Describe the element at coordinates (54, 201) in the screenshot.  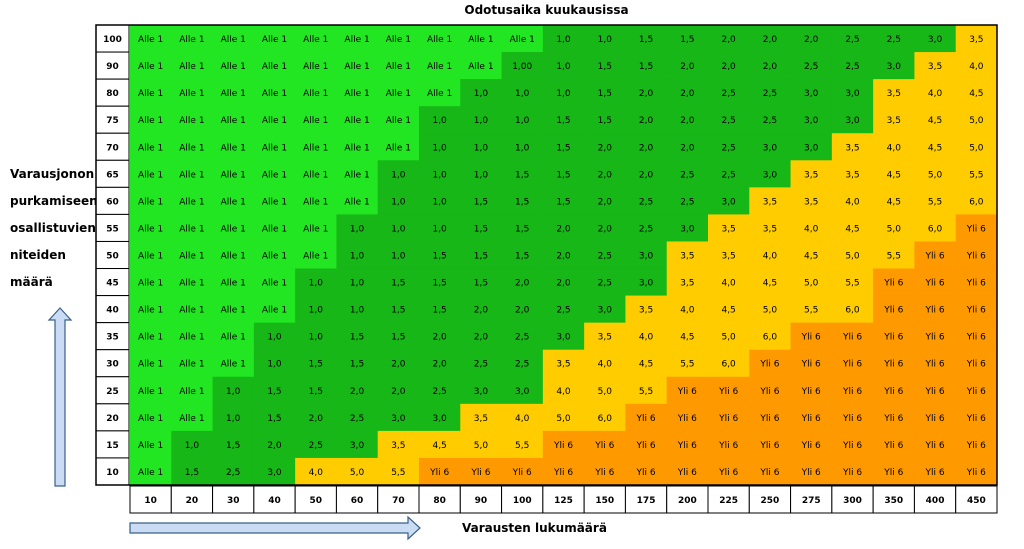
I see `y-axis-label-line: purkamiseen` at that location.